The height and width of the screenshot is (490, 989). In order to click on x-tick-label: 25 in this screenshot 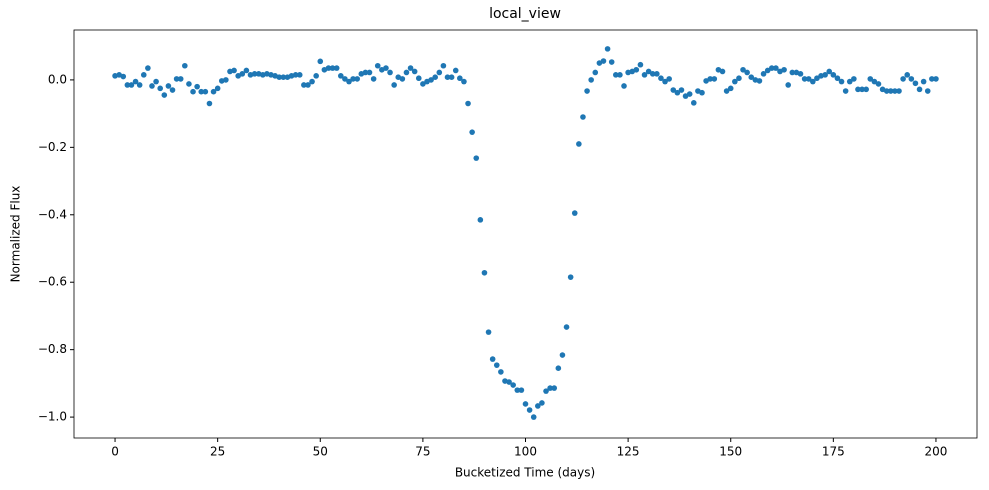, I will do `click(217, 452)`.